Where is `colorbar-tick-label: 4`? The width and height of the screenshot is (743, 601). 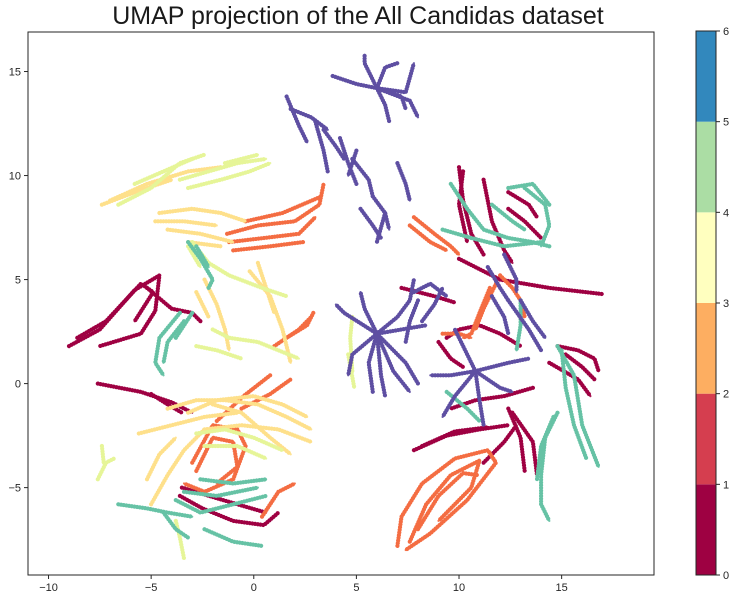 colorbar-tick-label: 4 is located at coordinates (726, 213).